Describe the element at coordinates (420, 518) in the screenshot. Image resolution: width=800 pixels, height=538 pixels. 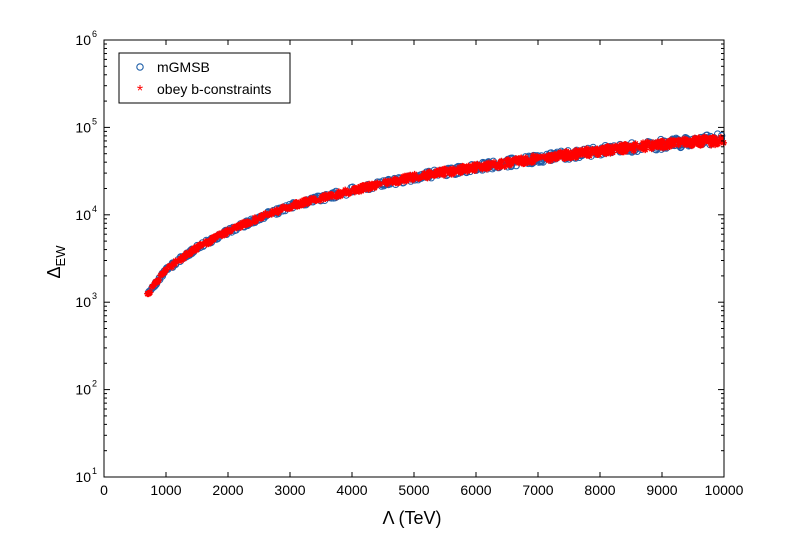
I see `x-axis-unit: (TeV)` at that location.